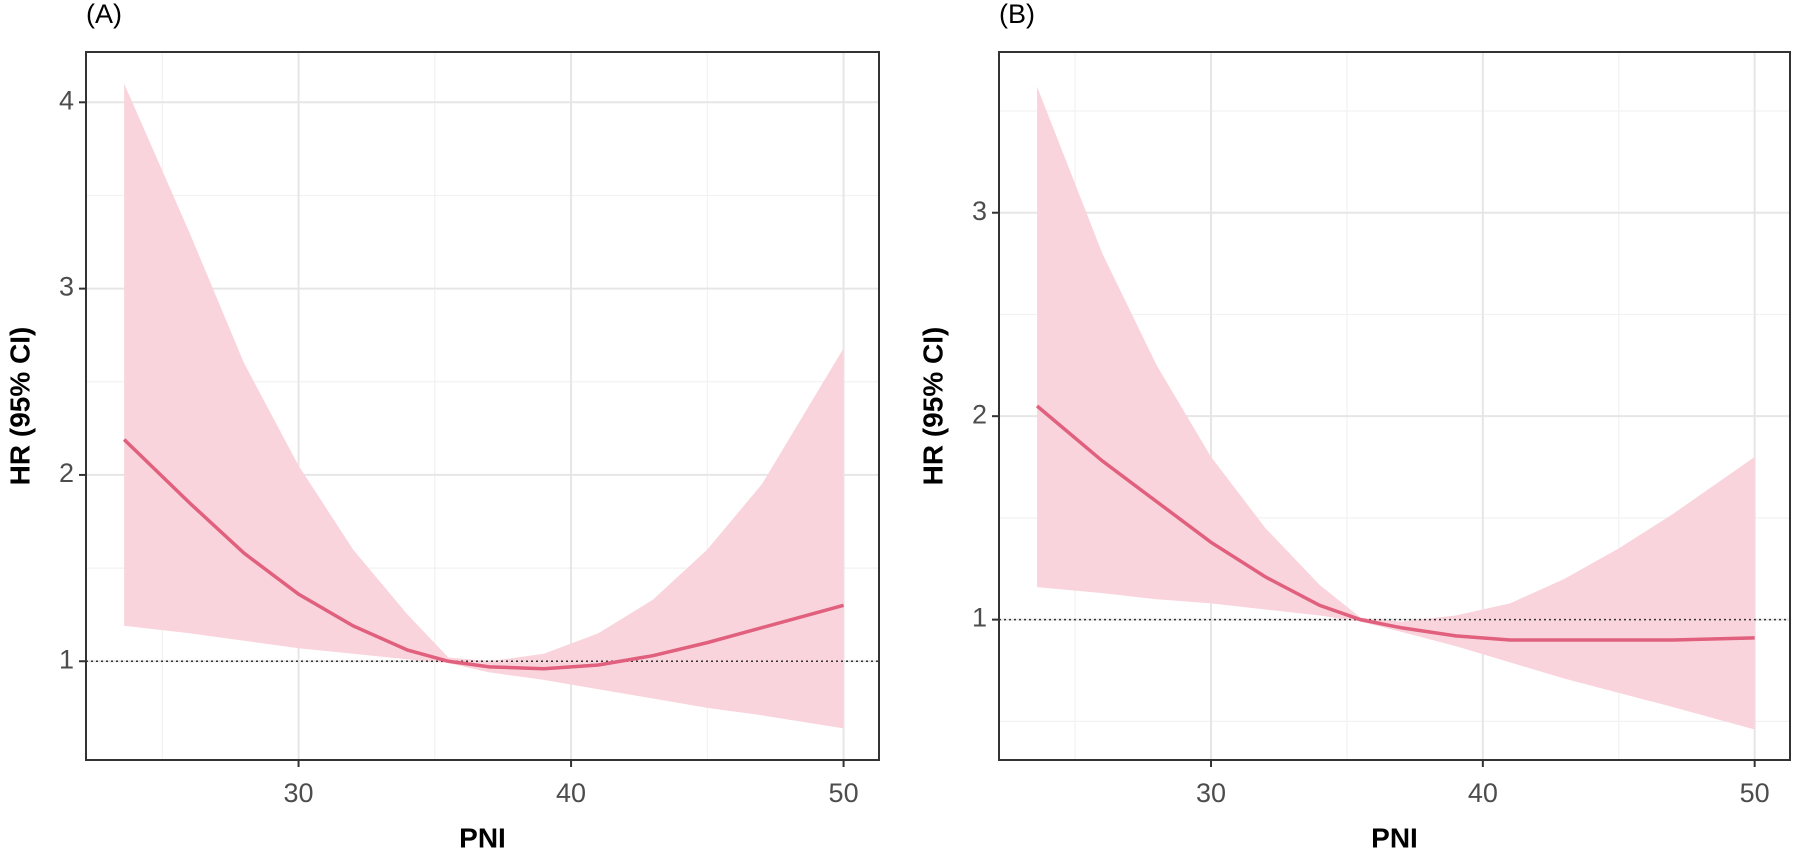  What do you see at coordinates (66, 100) in the screenshot?
I see `y-tick-label: 4` at bounding box center [66, 100].